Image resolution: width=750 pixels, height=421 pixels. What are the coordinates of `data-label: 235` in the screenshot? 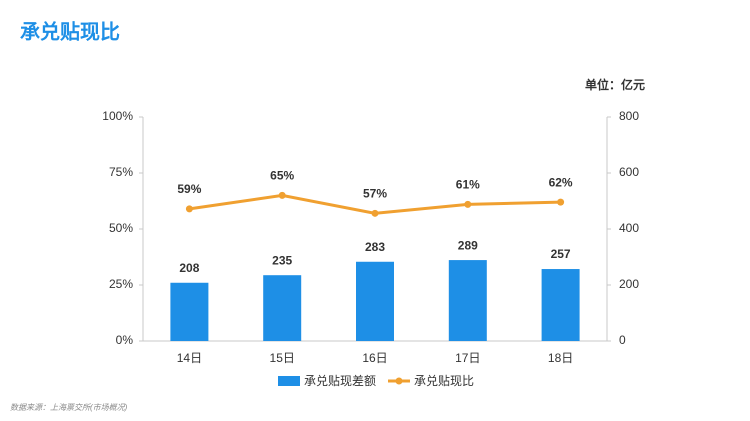 It's located at (282, 260).